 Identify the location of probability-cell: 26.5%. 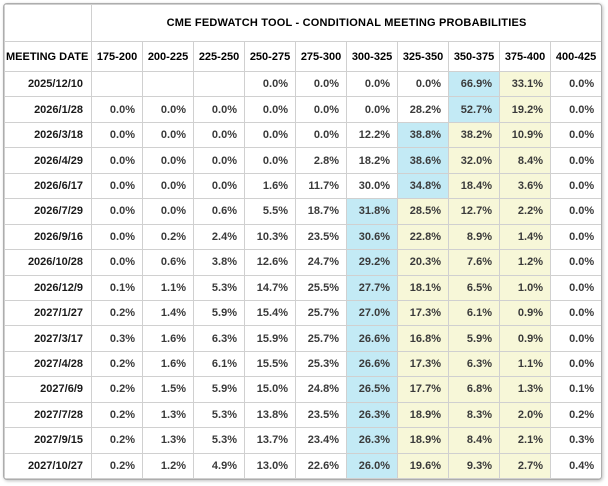
(372, 389).